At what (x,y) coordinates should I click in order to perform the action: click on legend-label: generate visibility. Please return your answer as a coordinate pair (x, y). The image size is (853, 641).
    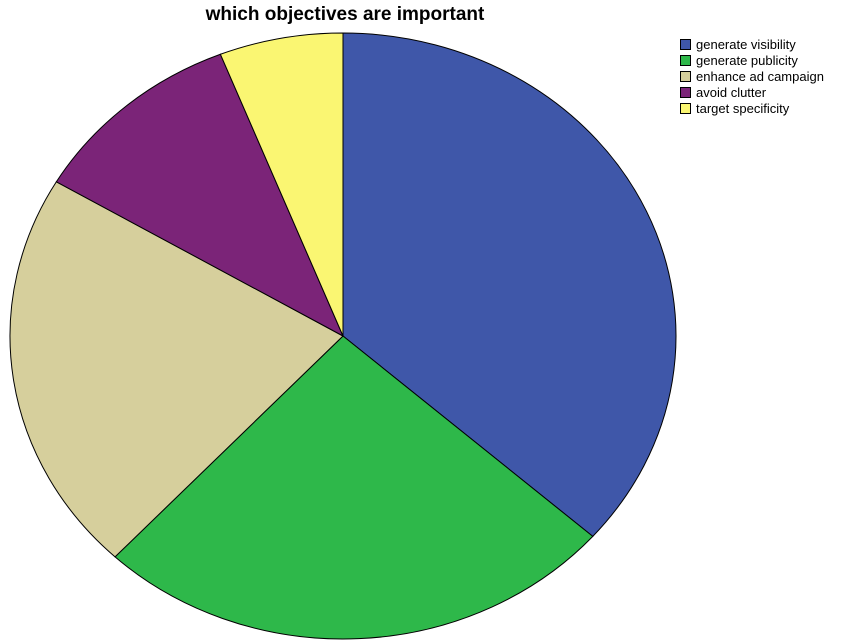
    Looking at the image, I should click on (746, 44).